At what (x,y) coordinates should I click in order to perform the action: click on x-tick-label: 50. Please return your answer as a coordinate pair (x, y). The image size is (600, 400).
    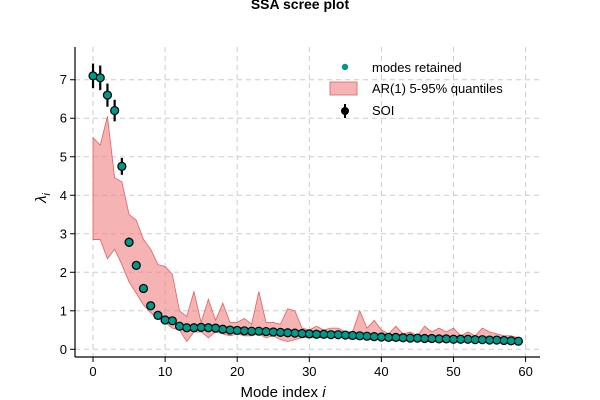
    Looking at the image, I should click on (453, 371).